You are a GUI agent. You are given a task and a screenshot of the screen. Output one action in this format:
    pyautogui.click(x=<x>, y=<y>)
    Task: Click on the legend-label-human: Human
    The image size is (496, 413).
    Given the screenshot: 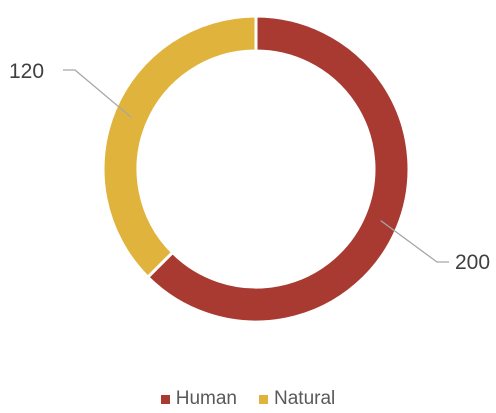 What is the action you would take?
    pyautogui.click(x=206, y=398)
    